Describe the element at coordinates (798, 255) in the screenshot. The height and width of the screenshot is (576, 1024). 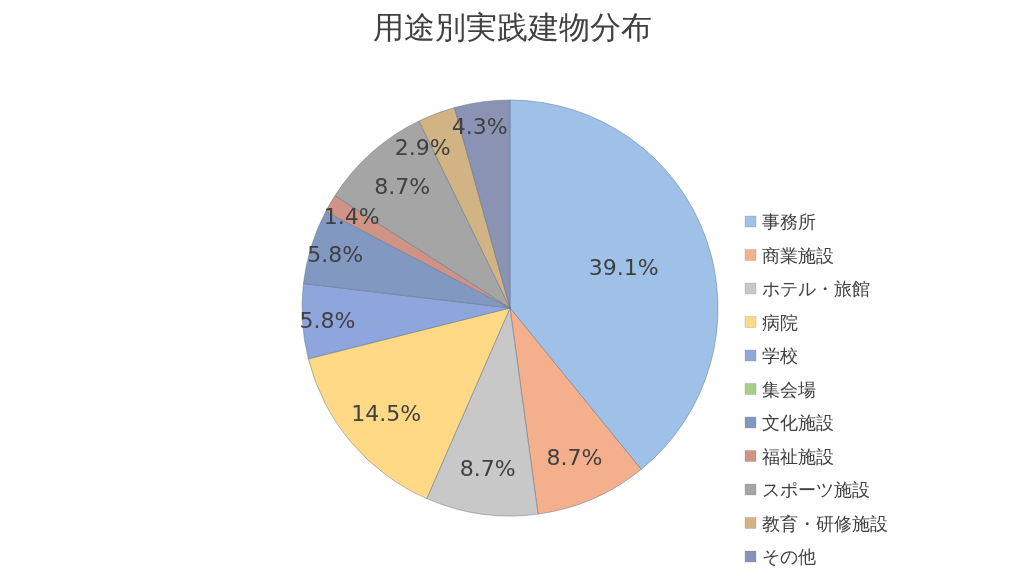
I see `legend-label: 商業施設` at that location.